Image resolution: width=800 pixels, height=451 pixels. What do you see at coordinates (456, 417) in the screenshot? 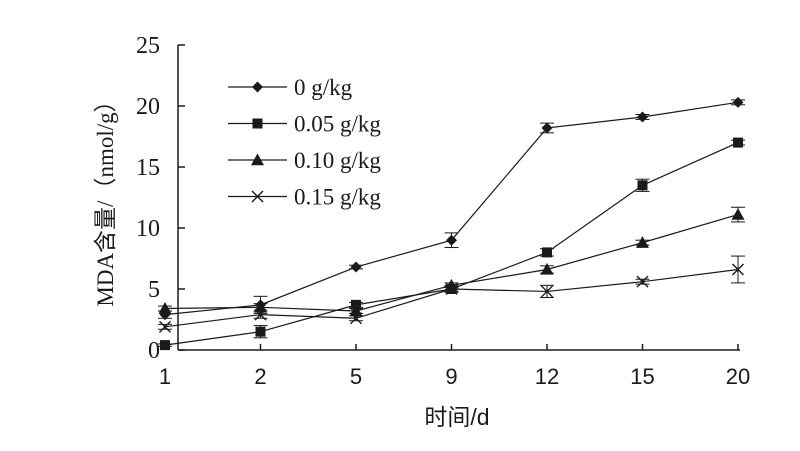
I see `x-axis-label: 时间/d` at bounding box center [456, 417].